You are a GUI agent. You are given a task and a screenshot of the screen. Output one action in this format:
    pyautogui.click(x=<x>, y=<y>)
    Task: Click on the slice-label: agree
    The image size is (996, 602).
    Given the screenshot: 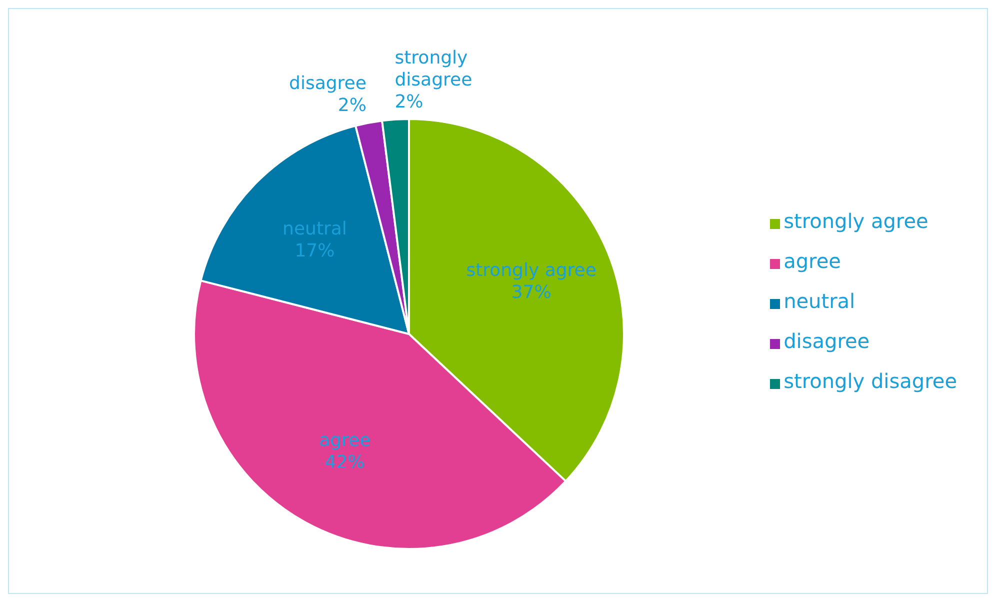 What is the action you would take?
    pyautogui.click(x=344, y=440)
    